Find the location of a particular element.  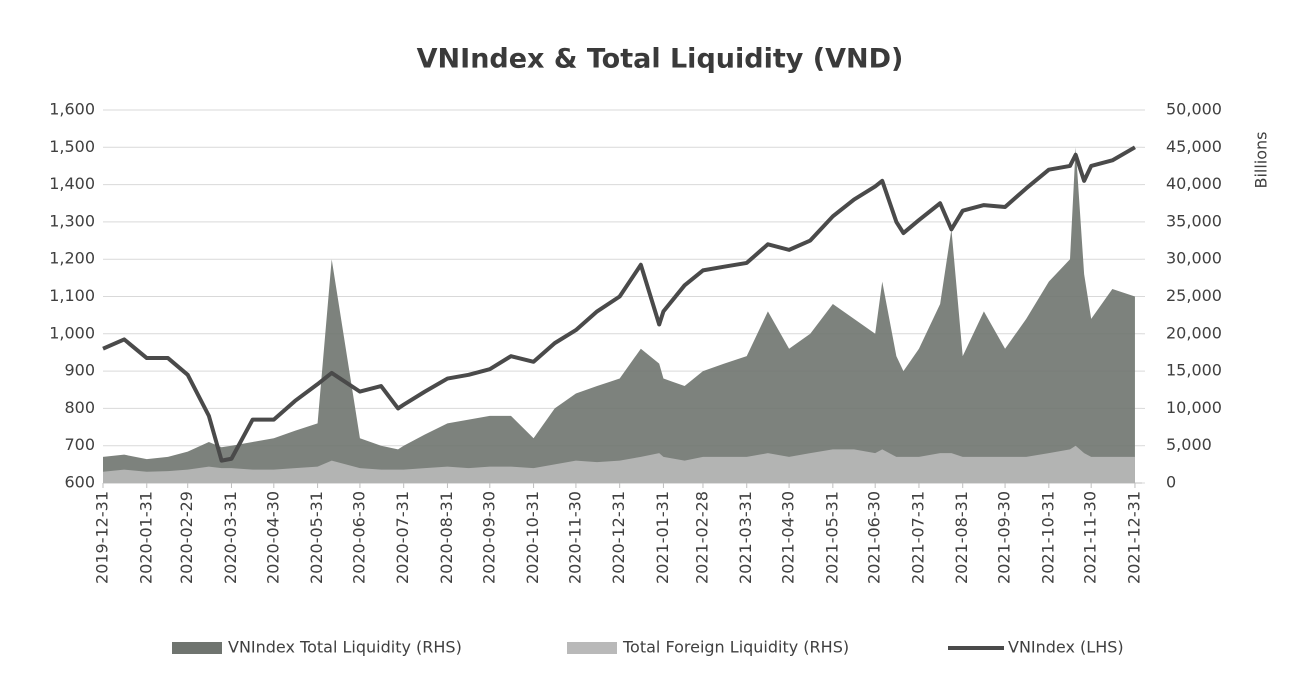

y2-tick-label: 20,000 is located at coordinates (1194, 332).